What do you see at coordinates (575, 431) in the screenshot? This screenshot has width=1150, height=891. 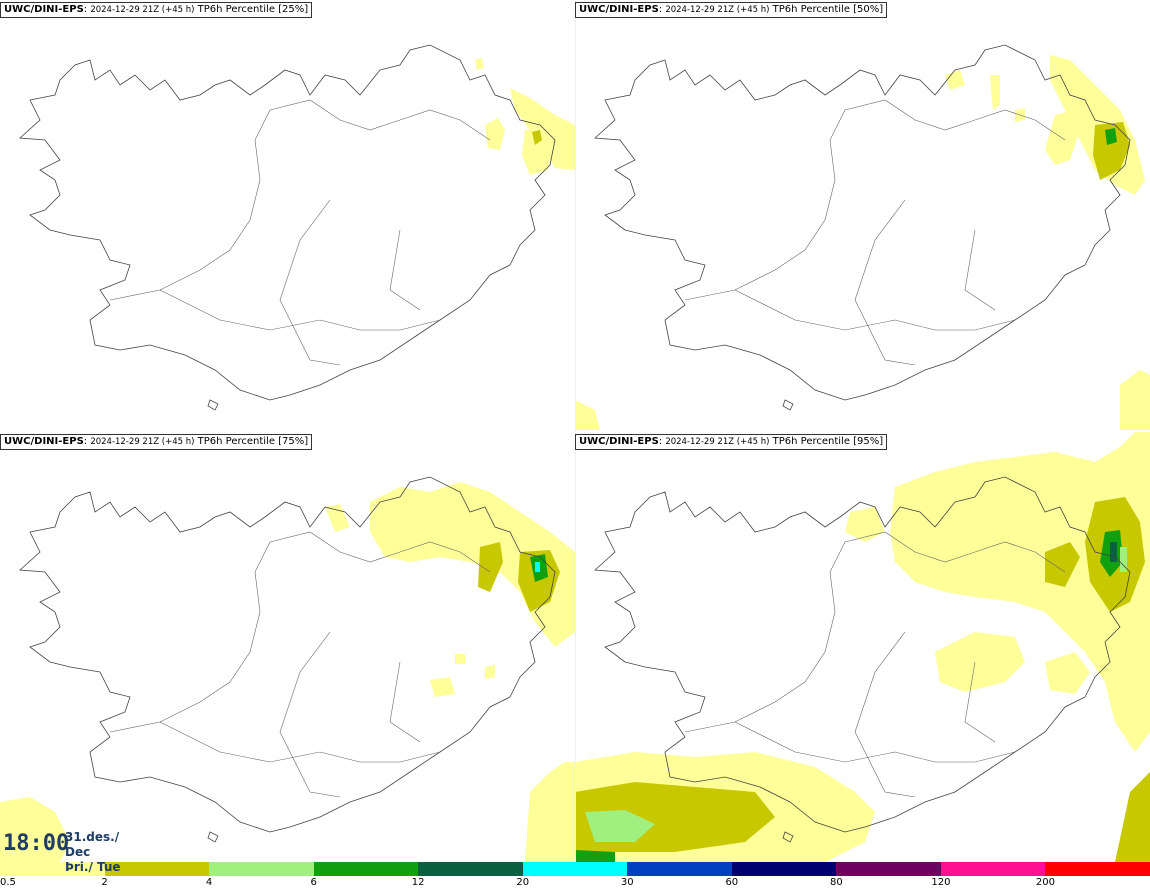 I see `panel-divider` at bounding box center [575, 431].